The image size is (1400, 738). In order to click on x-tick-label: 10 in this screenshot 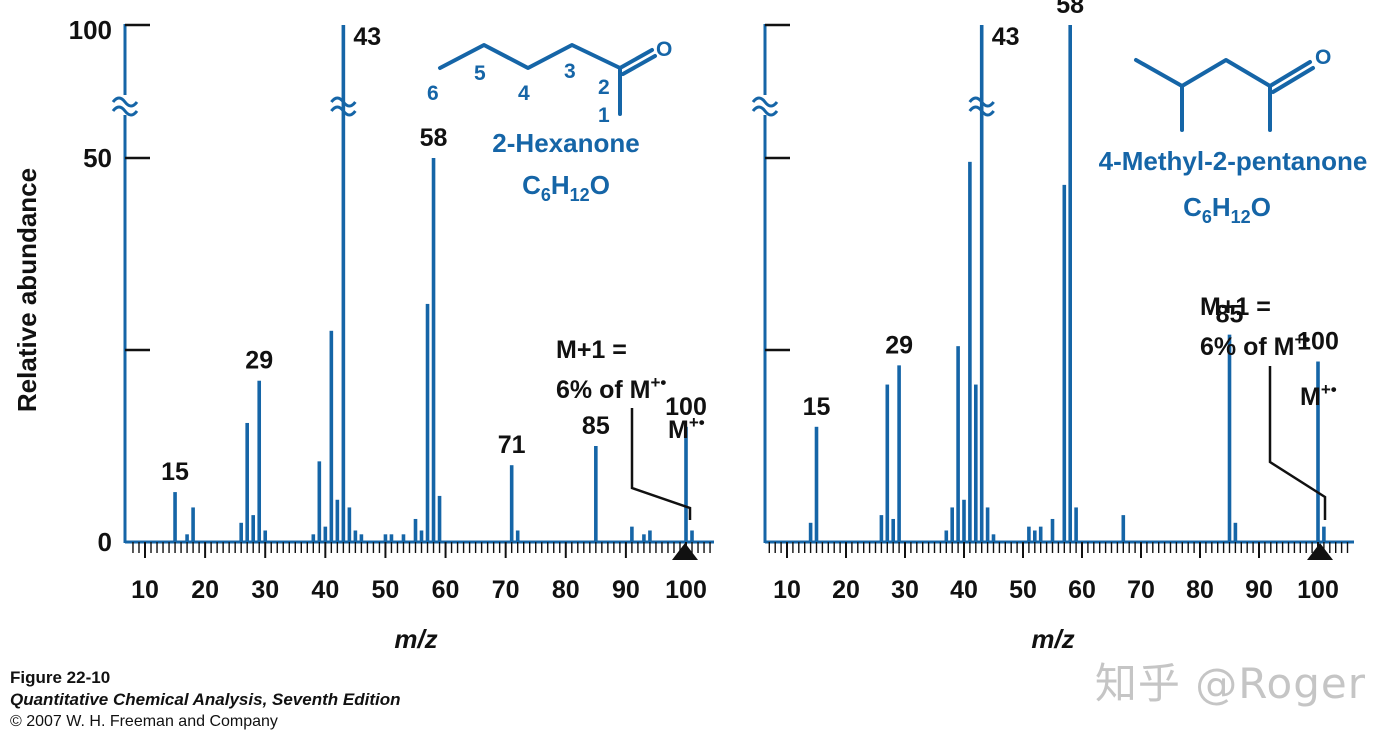, I will do `click(145, 590)`.